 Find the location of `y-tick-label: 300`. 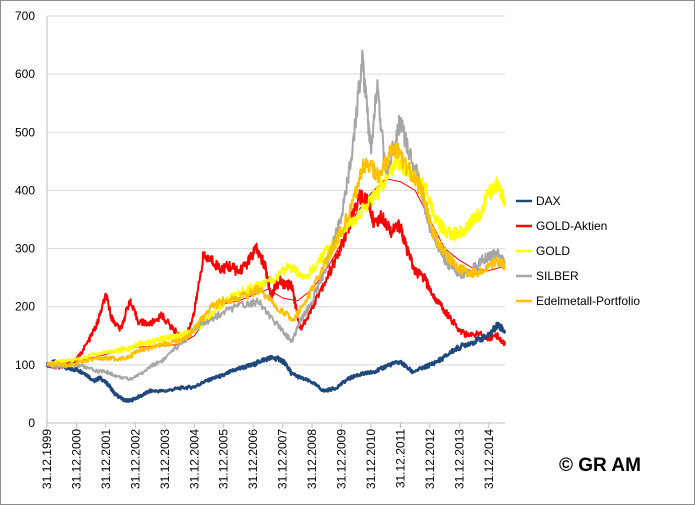

y-tick-label: 300 is located at coordinates (25, 249).